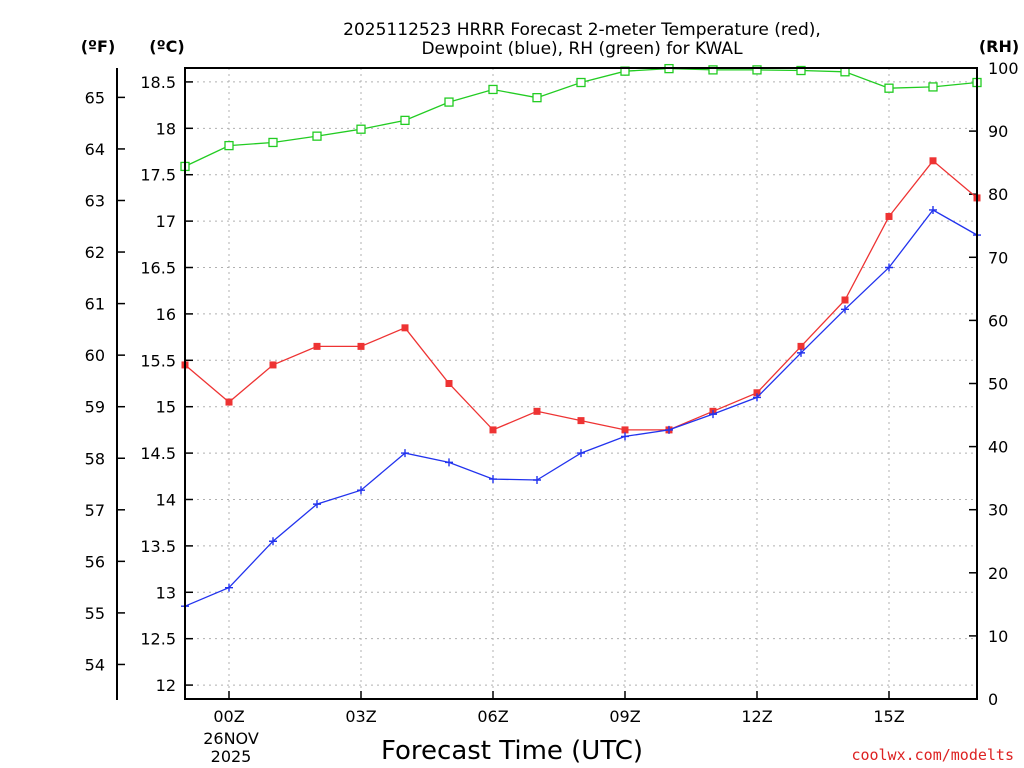  Describe the element at coordinates (1003, 68) in the screenshot. I see `rh-tick-label: 100` at that location.